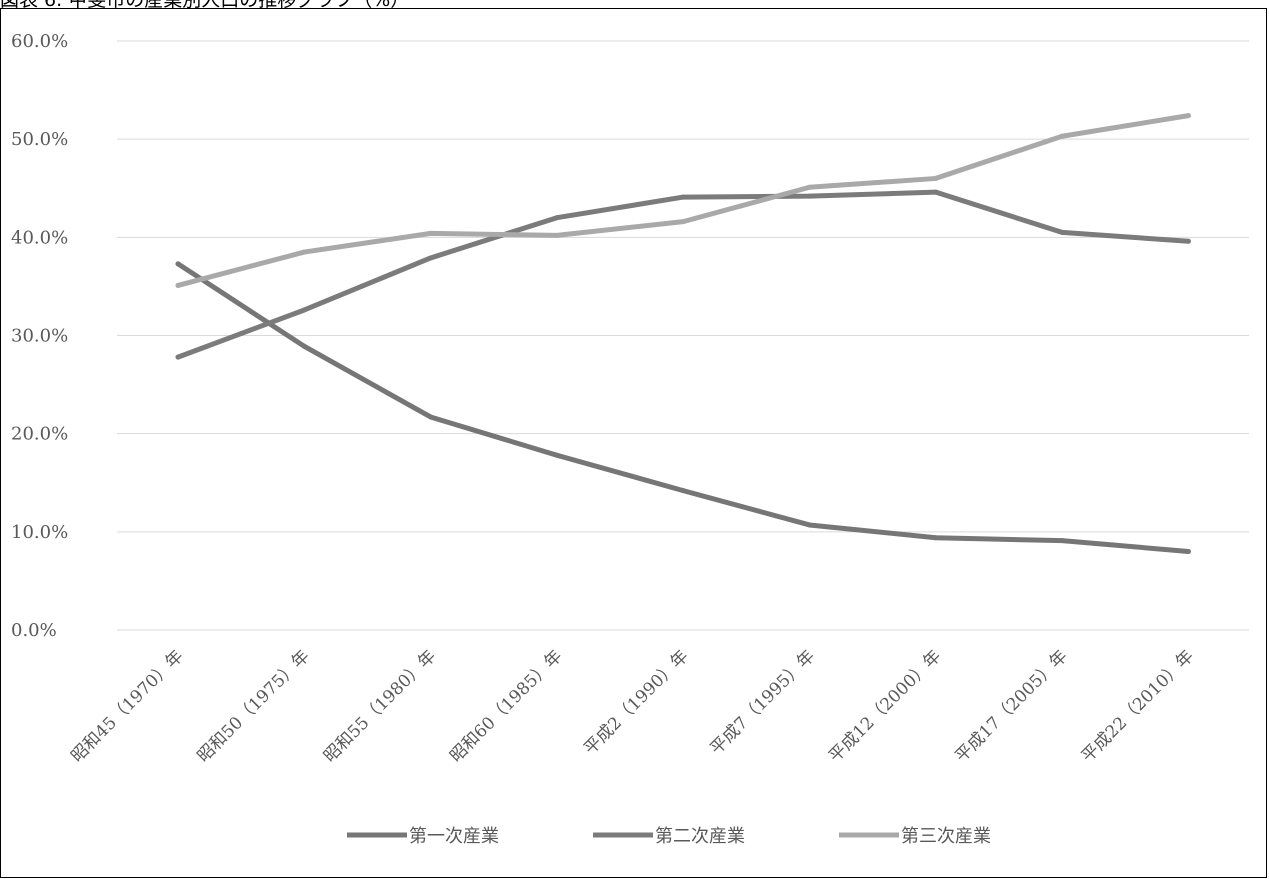 The image size is (1269, 879). I want to click on x-category-label: 昭和60（1985）年, so click(506, 706).